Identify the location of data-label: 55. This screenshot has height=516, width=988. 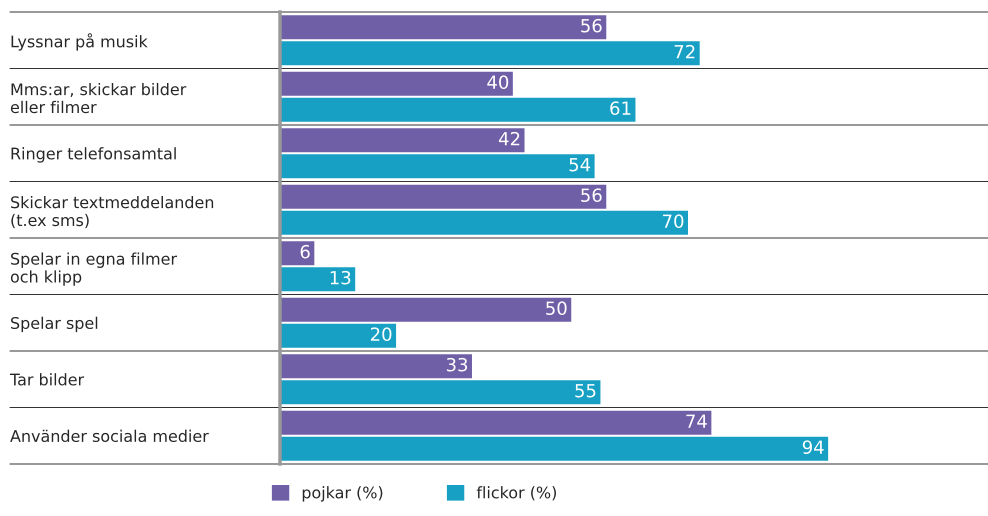
(585, 391).